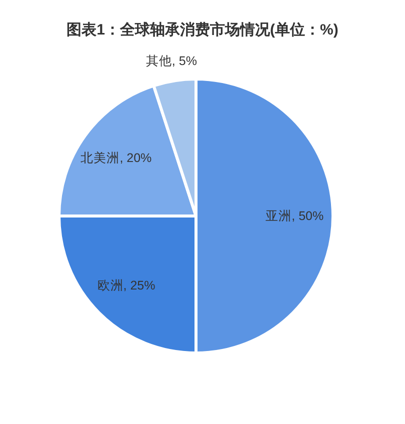 The image size is (405, 424). Describe the element at coordinates (295, 216) in the screenshot. I see `slice-label: 亚洲, 50%` at that location.